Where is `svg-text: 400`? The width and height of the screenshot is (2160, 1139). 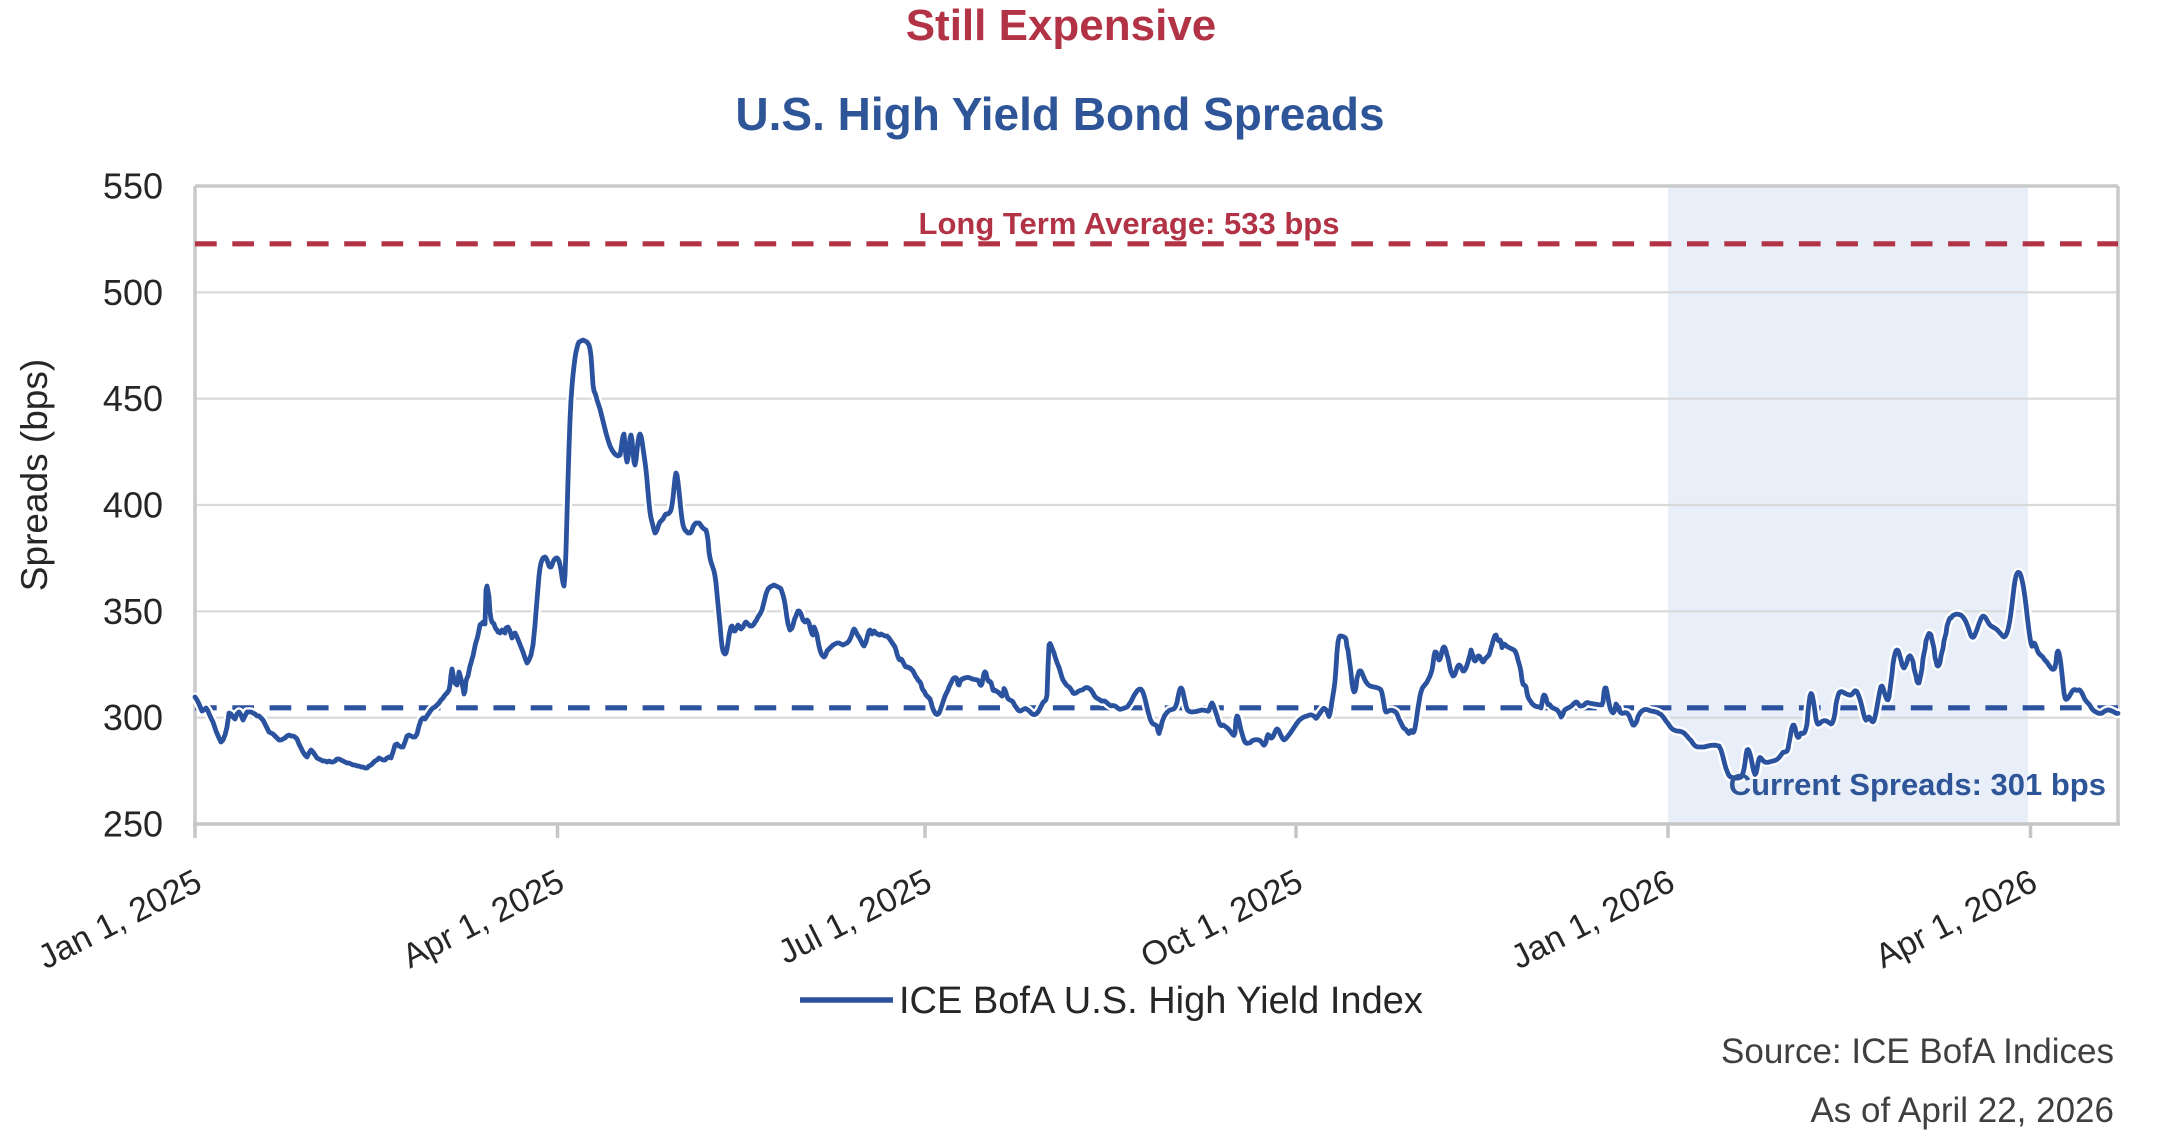 svg-text: 400 is located at coordinates (133, 505).